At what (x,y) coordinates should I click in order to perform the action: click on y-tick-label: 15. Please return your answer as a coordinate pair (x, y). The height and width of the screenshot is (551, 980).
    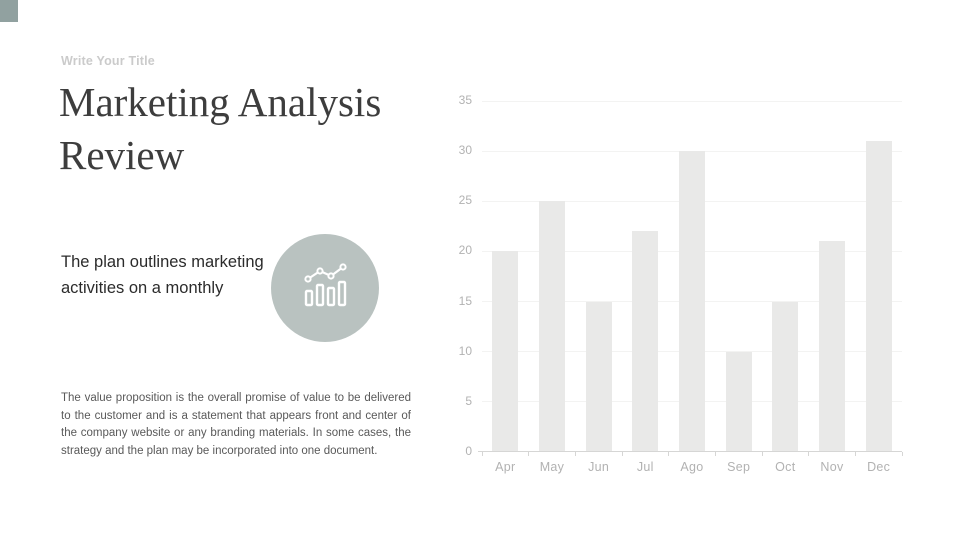
    Looking at the image, I should click on (465, 300).